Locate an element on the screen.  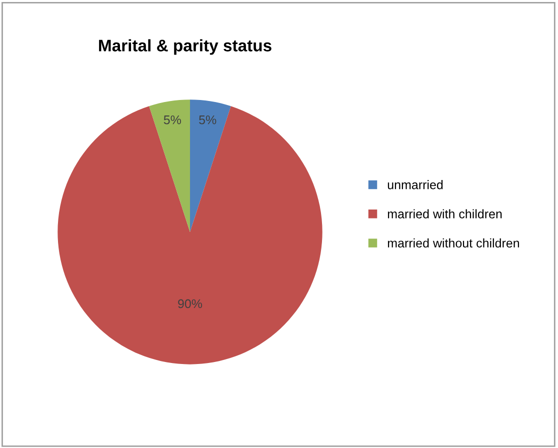
chart-title: Marital & parity status is located at coordinates (185, 47).